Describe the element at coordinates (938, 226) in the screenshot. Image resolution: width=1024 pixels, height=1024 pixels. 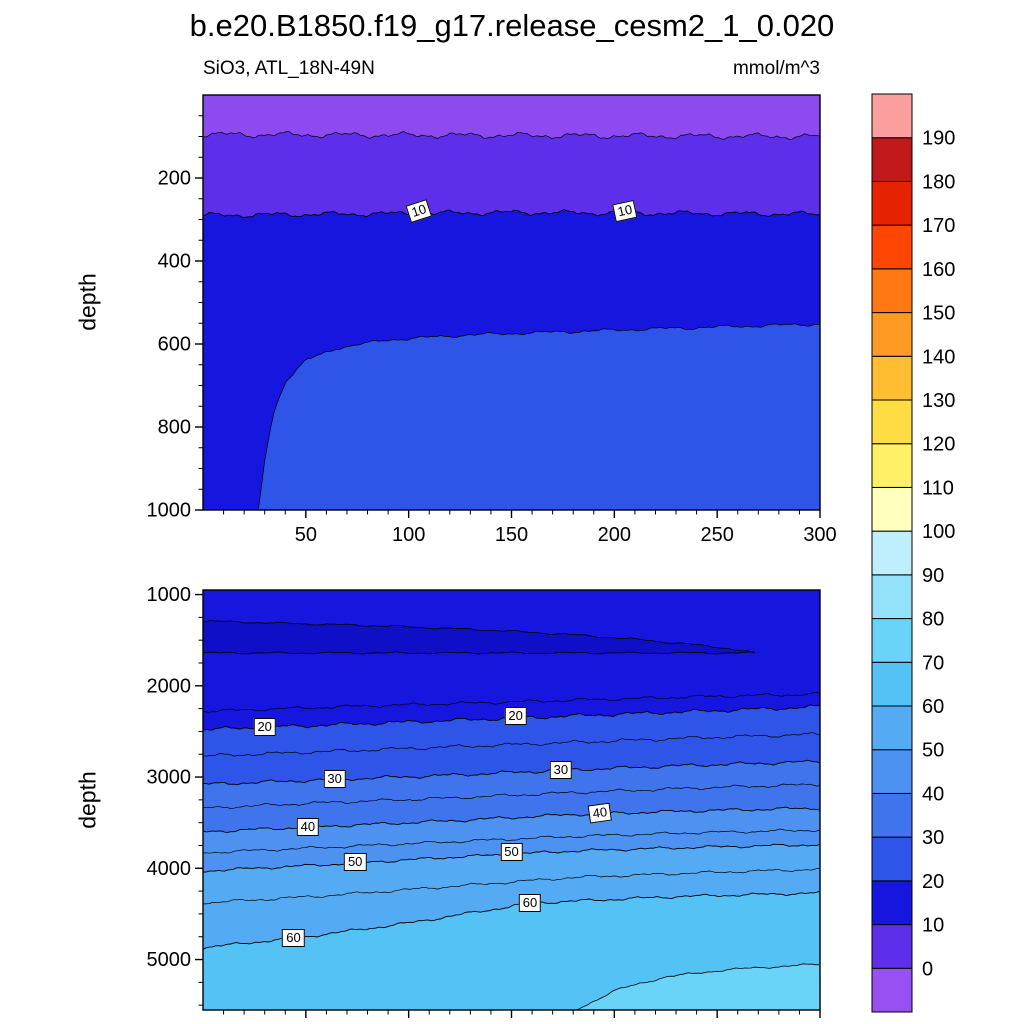
I see `colorbar-label: 170` at that location.